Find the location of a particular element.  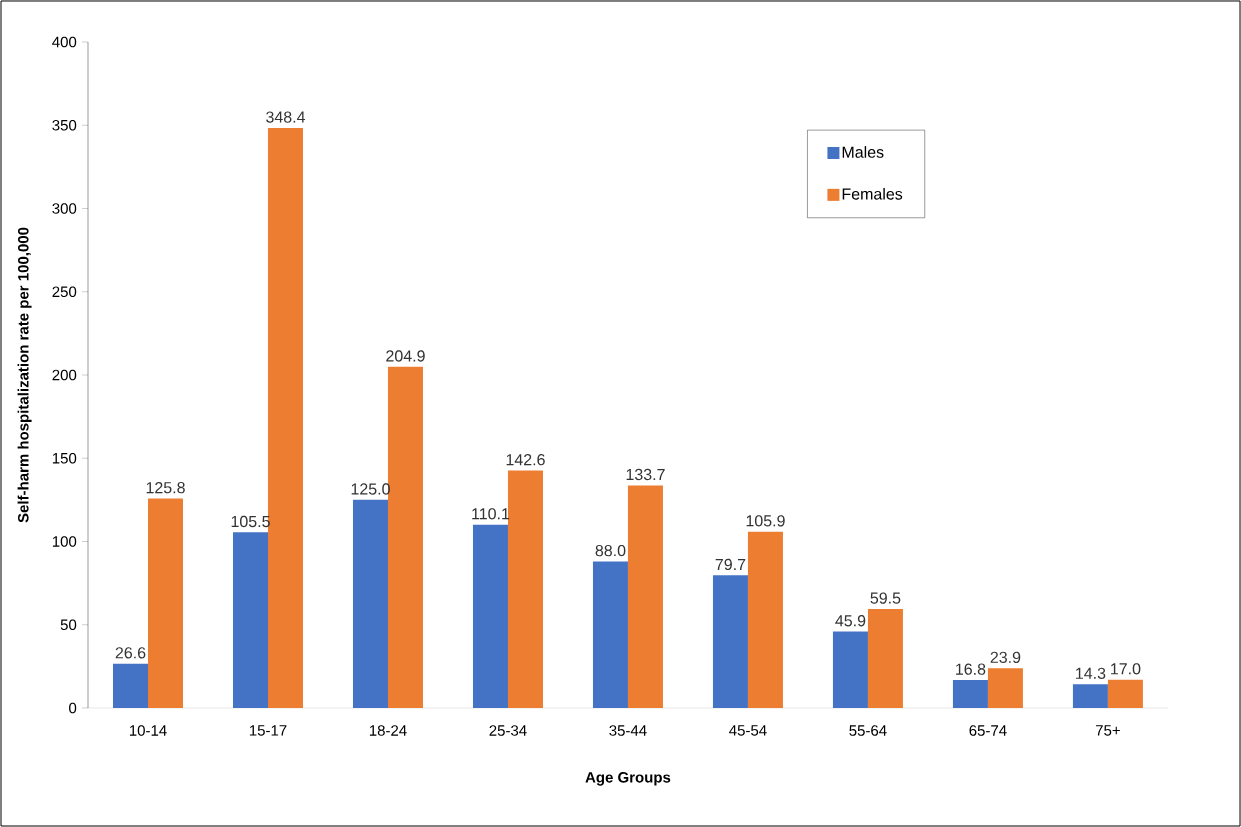

y-tick-label: 200 is located at coordinates (64, 375).